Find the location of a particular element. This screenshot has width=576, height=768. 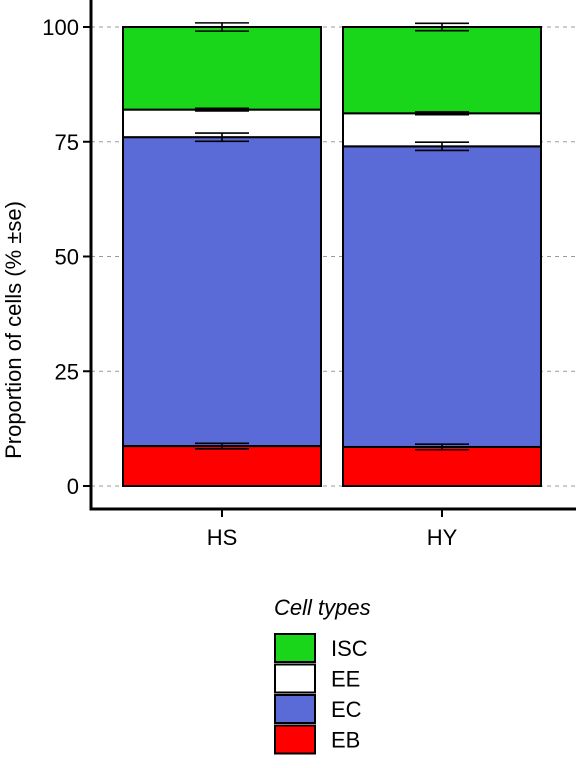

bar-HS-EC is located at coordinates (222, 291).